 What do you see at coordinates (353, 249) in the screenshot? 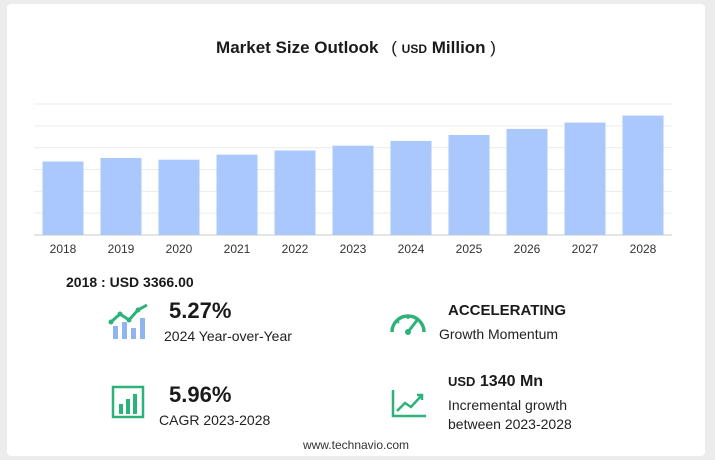
I see `x-tick-label: 2023` at bounding box center [353, 249].